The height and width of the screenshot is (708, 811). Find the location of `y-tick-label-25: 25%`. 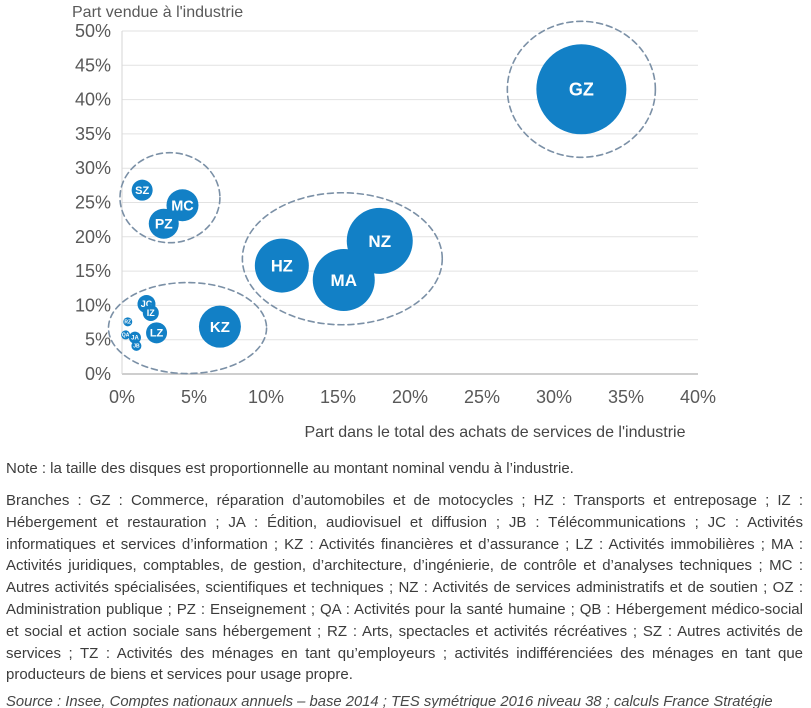

y-tick-label-25: 25% is located at coordinates (93, 203).